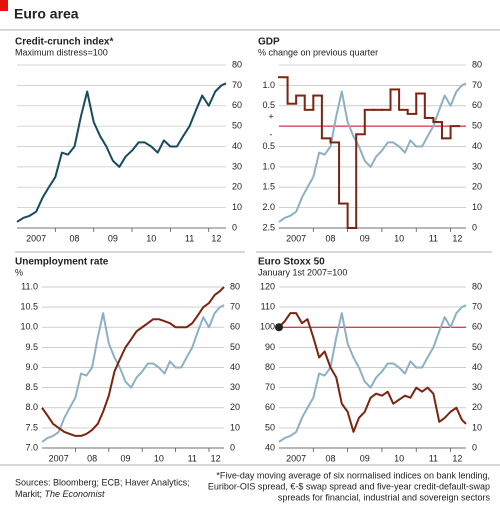 This screenshot has height=505, width=500. Describe the element at coordinates (31, 447) in the screenshot. I see `y-tick-label: 7.0` at that location.